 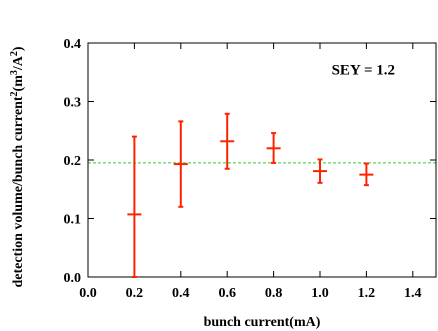 What do you see at coordinates (367, 293) in the screenshot?
I see `x-tick-label: 1.2` at bounding box center [367, 293].